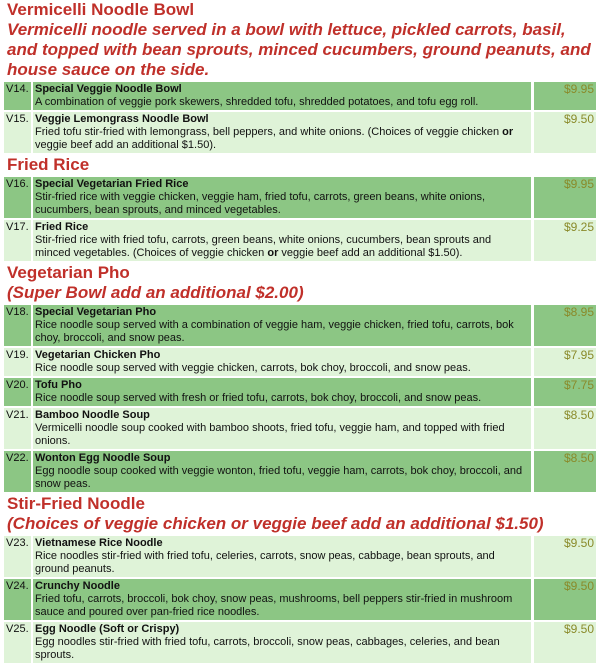 This screenshot has width=600, height=665. I want to click on item-name: Tofu Pho, so click(58, 385).